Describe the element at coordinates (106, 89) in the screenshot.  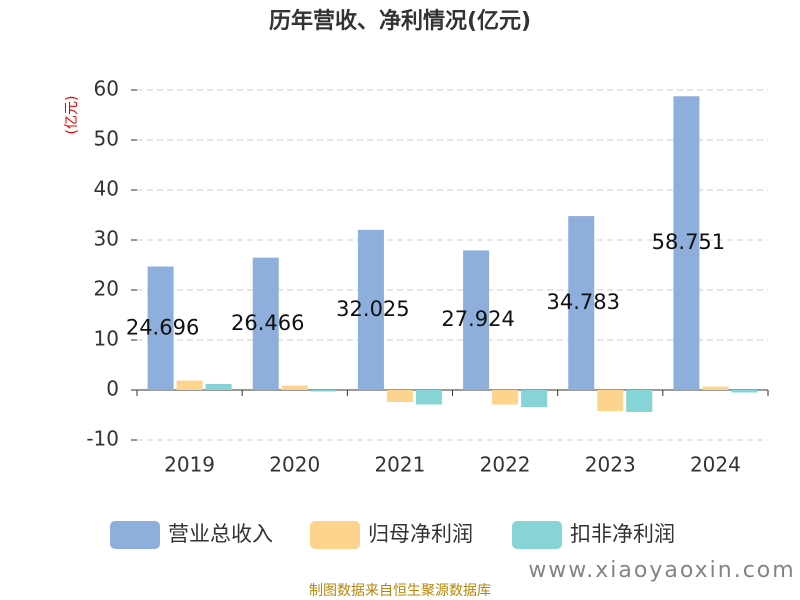
I see `y-tick-label: 60` at that location.